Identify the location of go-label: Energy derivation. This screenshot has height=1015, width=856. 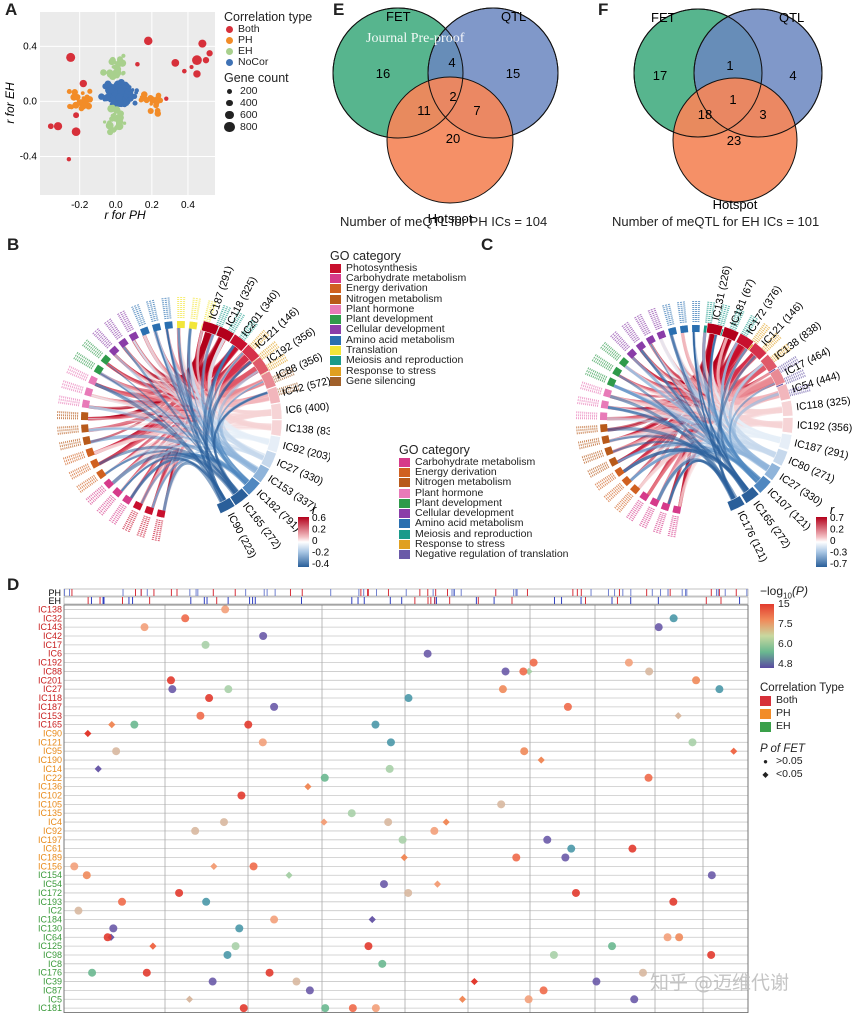
(456, 471).